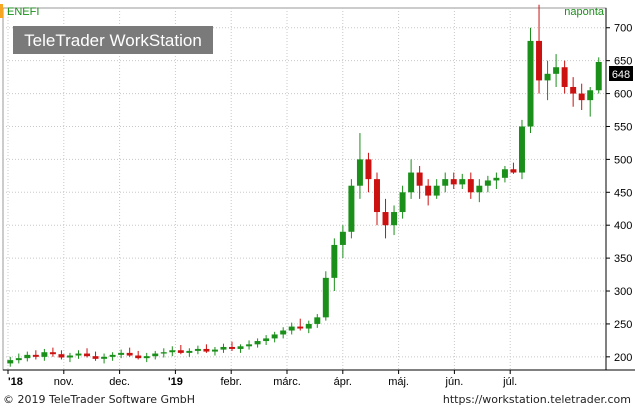 The image size is (635, 408). I want to click on y-axis: 200 250 300 350 400 450 500 550 600 650 700, so click(618, 189).